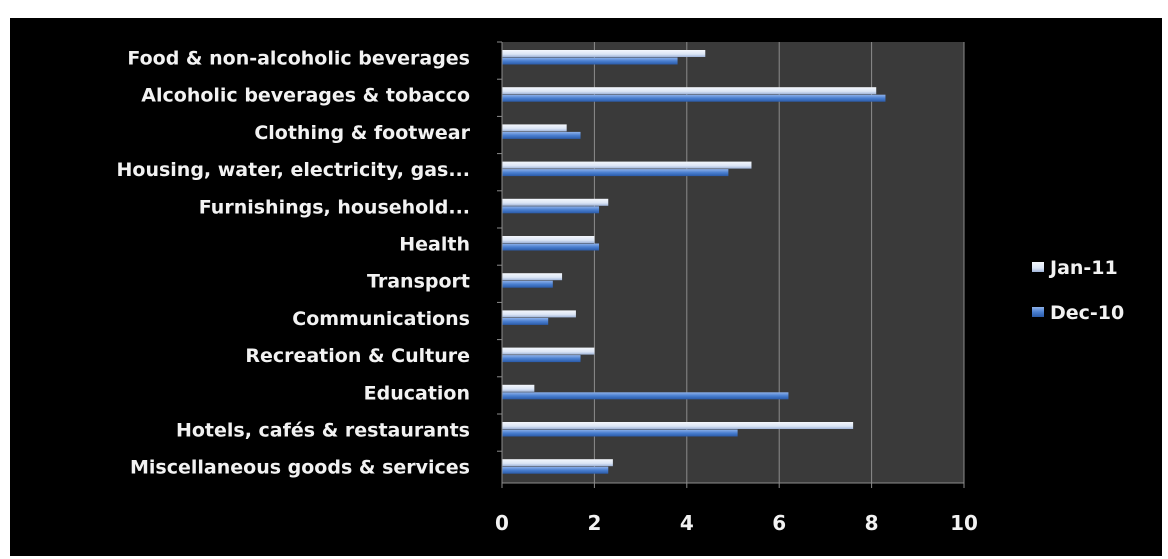 The width and height of the screenshot is (1168, 559). What do you see at coordinates (1087, 313) in the screenshot?
I see `legend-label-dec-10: Dec-10` at bounding box center [1087, 313].